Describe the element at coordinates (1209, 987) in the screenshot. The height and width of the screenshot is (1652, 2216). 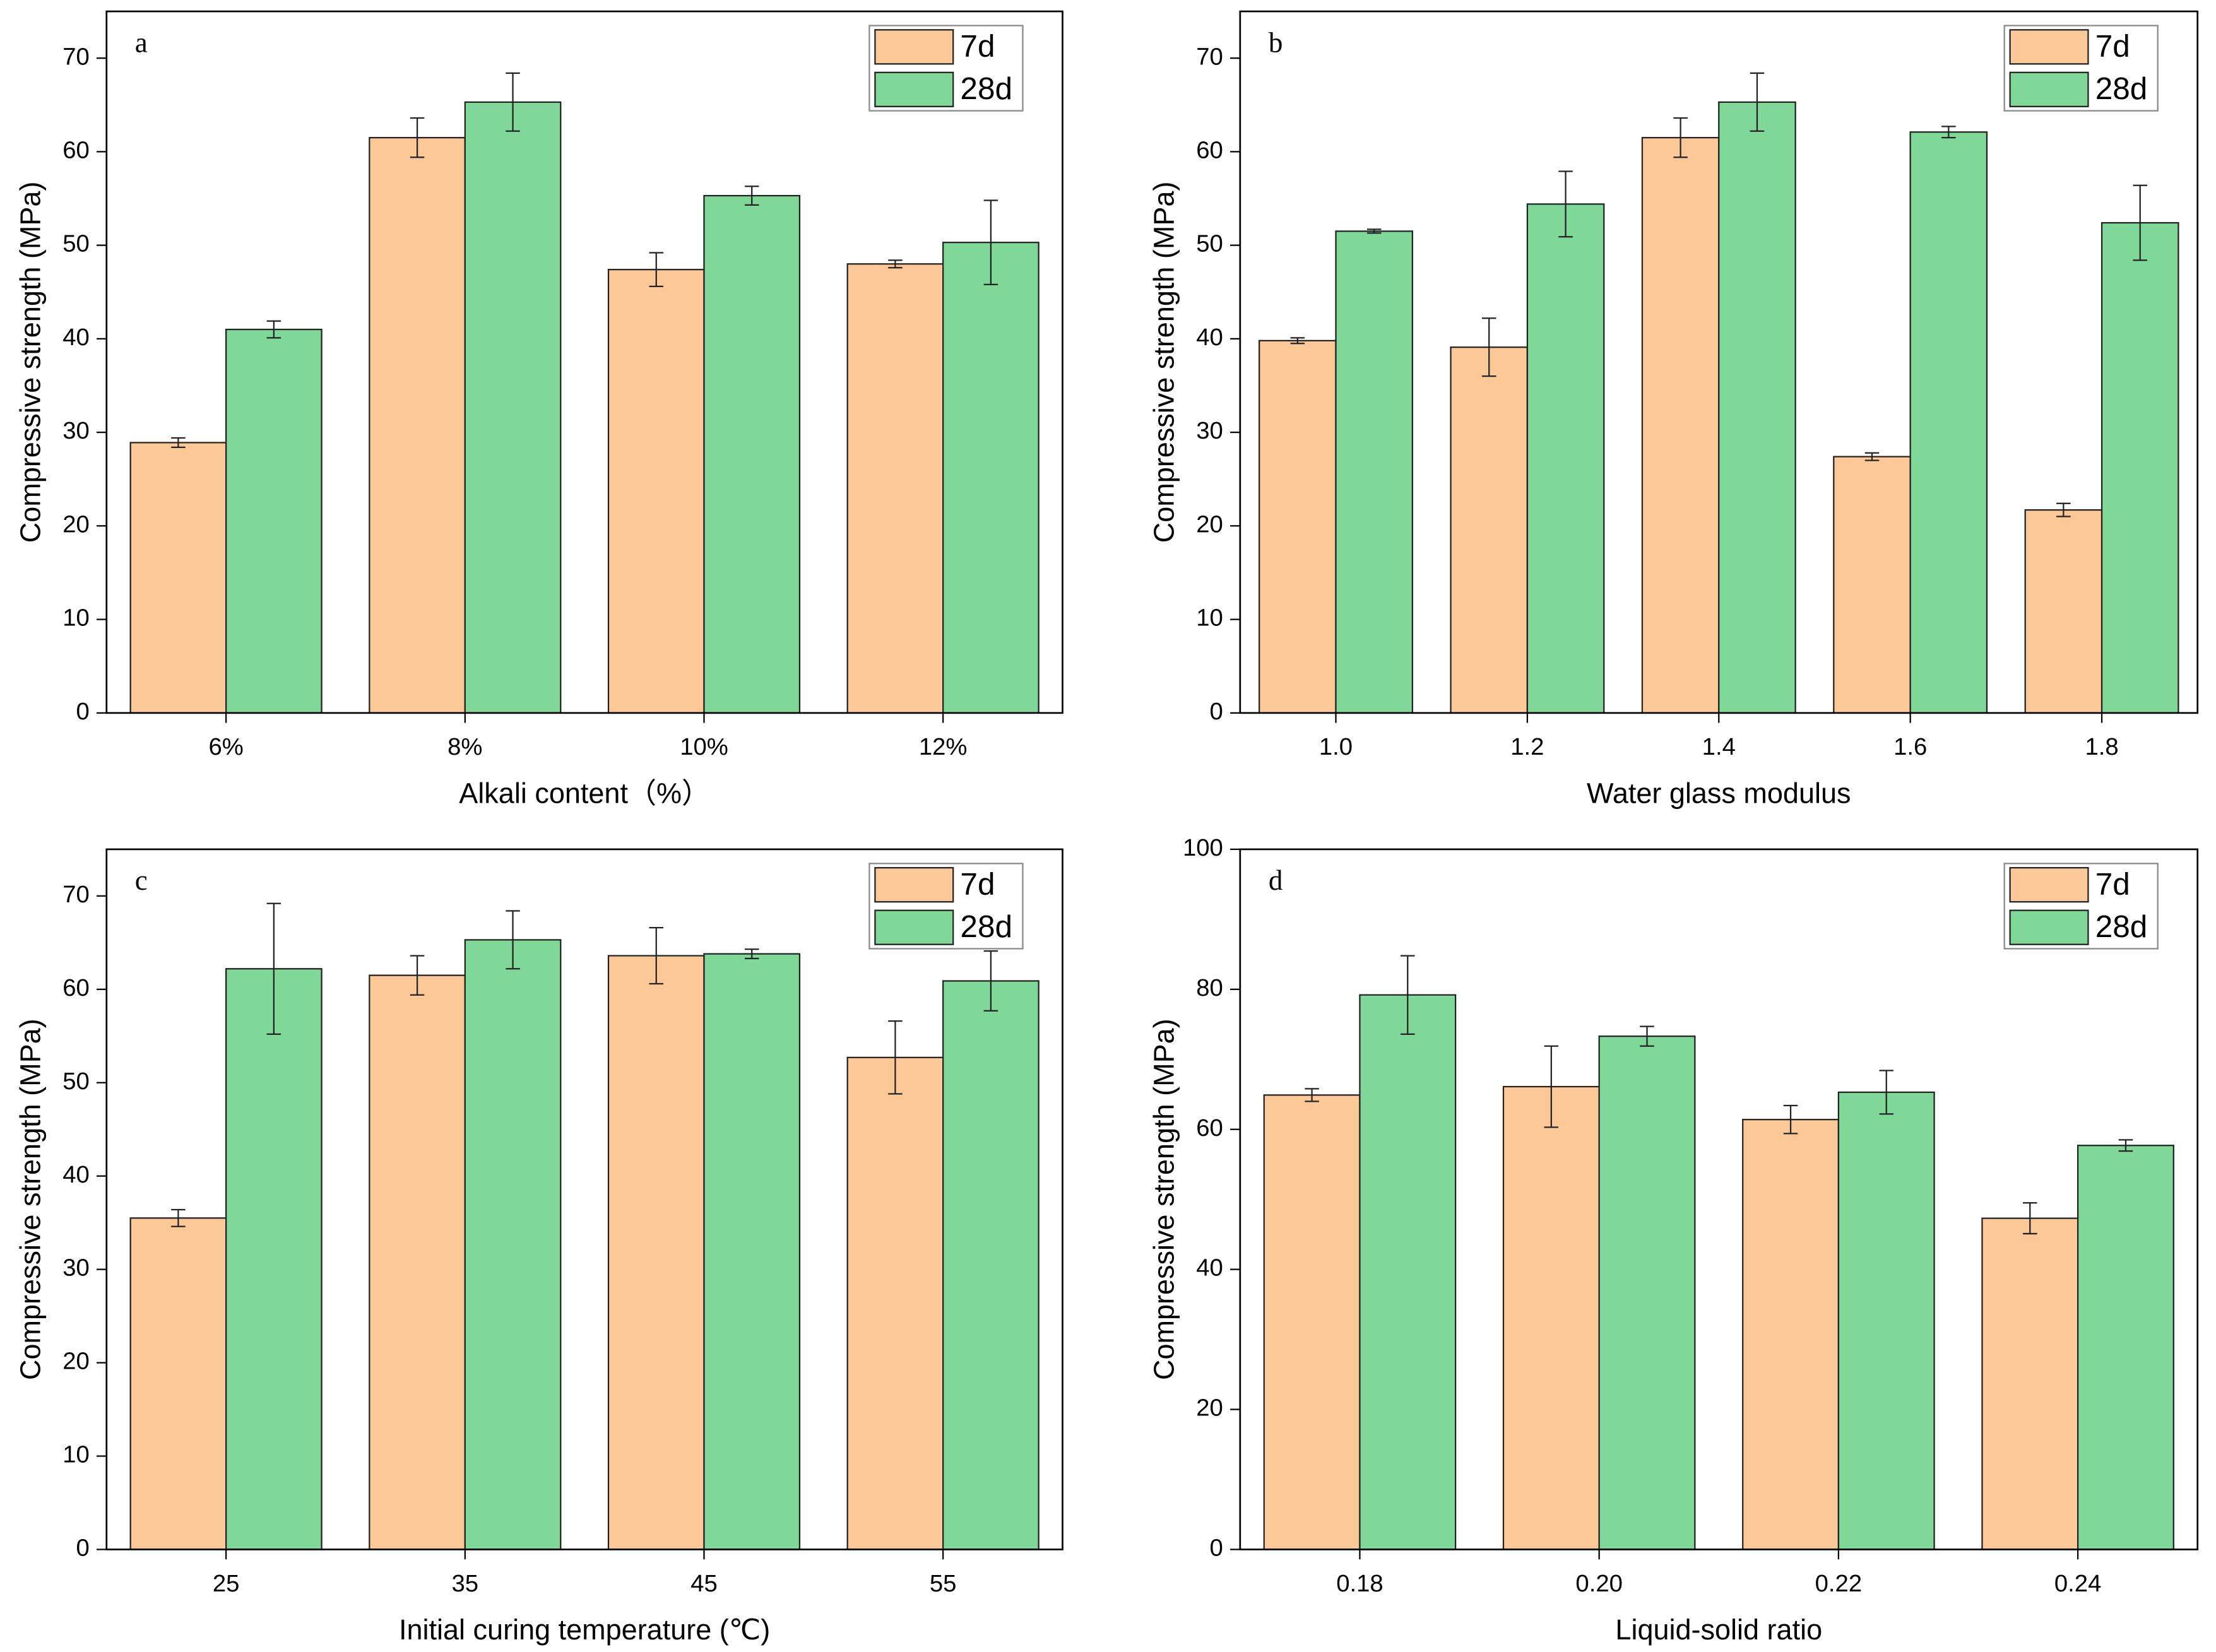
I see `y-tick-label: 80` at that location.